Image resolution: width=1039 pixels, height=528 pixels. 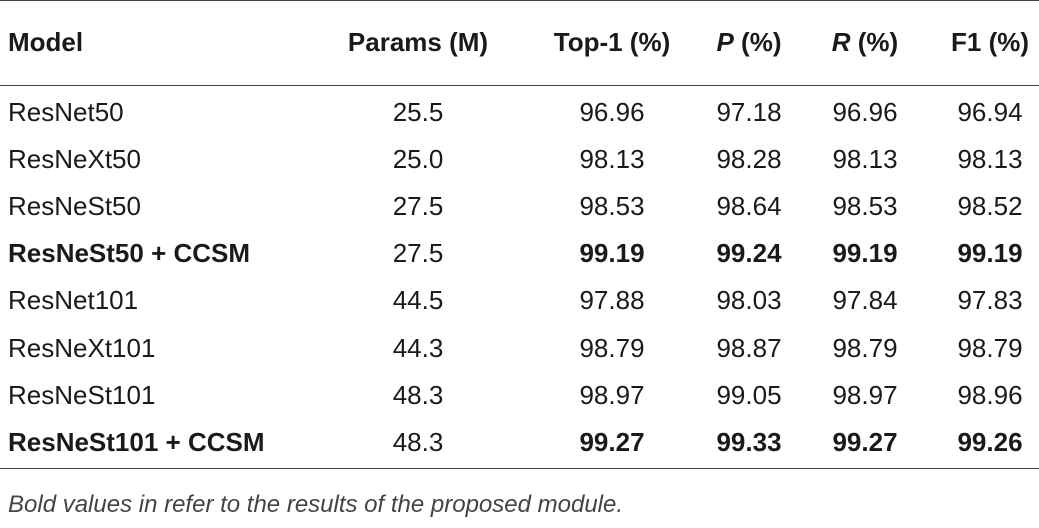 I want to click on header-cell: P (%), so click(x=749, y=42).